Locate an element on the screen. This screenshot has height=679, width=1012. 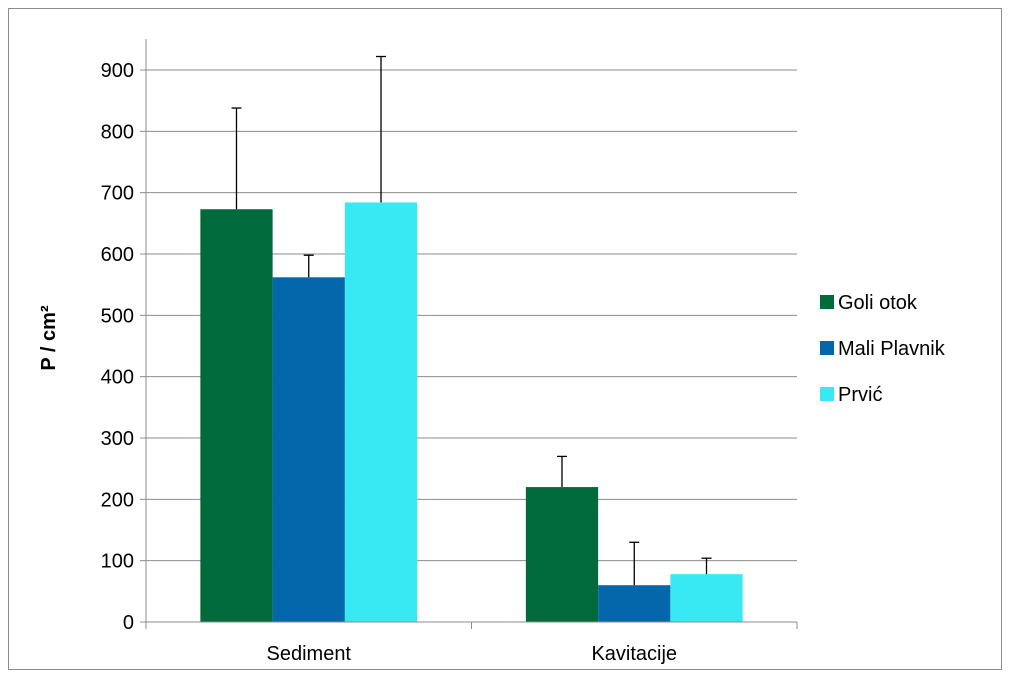
y-tick-label: 500 is located at coordinates (117, 316).